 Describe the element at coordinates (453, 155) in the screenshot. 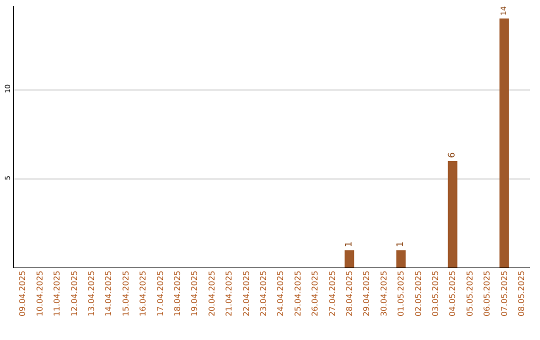

I see `data-label: 6` at that location.